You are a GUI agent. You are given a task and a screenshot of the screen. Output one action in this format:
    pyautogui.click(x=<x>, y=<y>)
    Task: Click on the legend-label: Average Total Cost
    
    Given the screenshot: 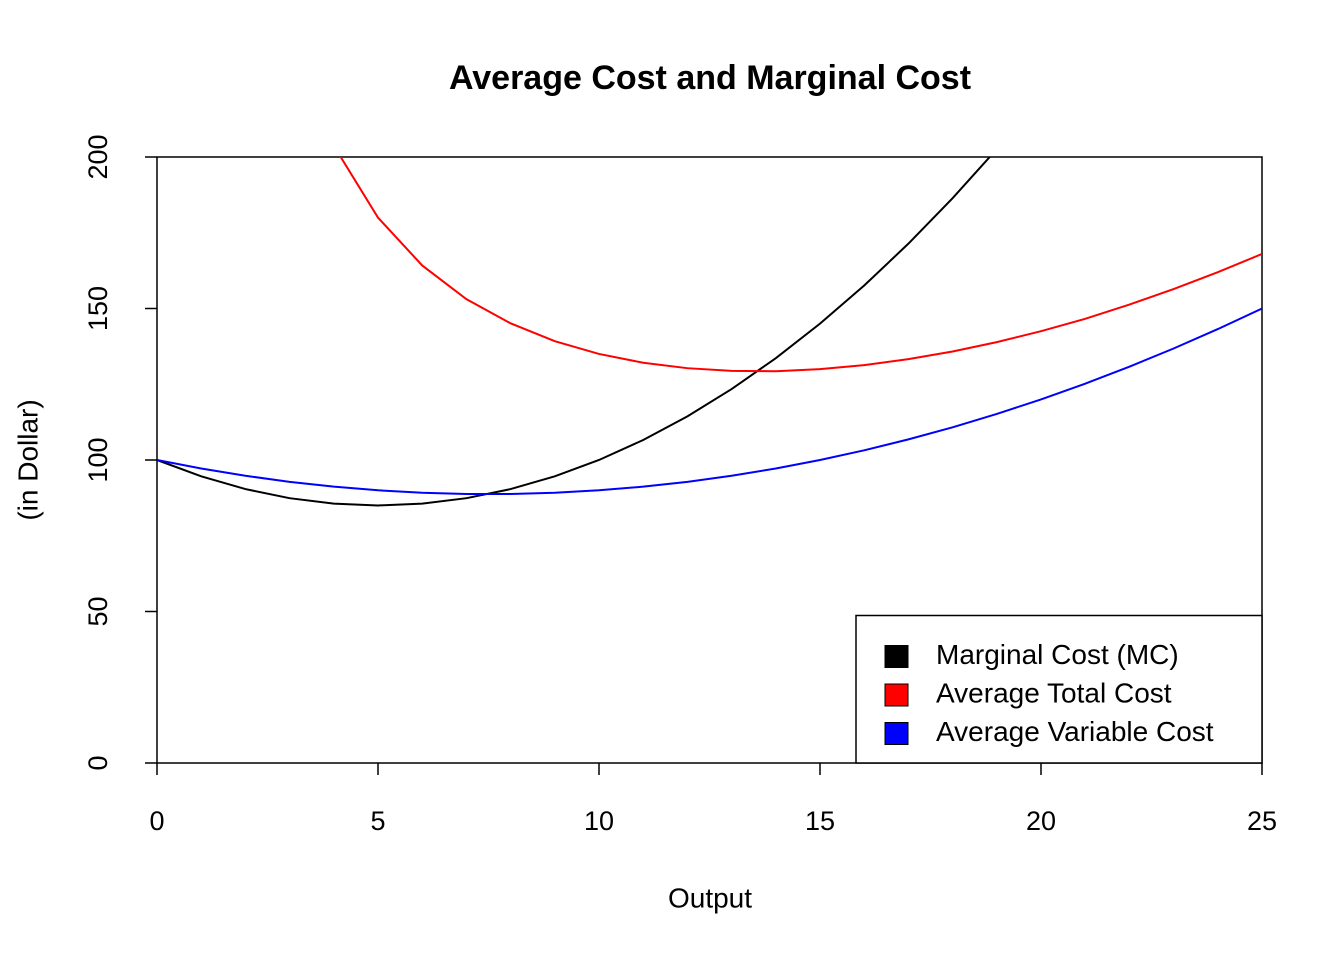 What is the action you would take?
    pyautogui.click(x=1054, y=692)
    